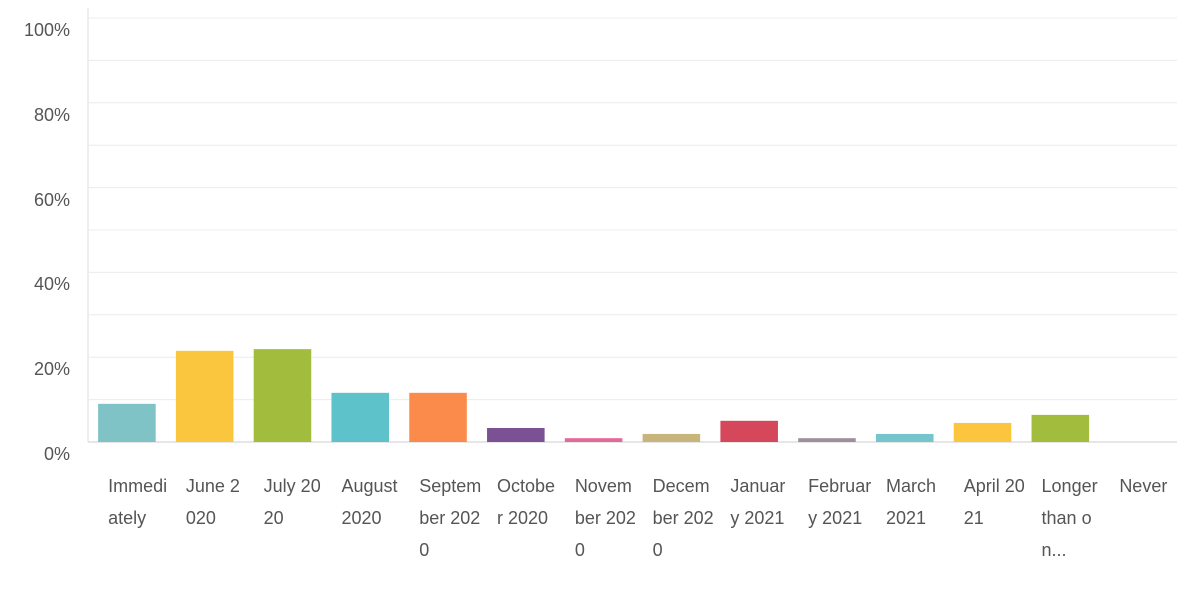  Describe the element at coordinates (51, 369) in the screenshot. I see `y-tick-label: 20%` at that location.